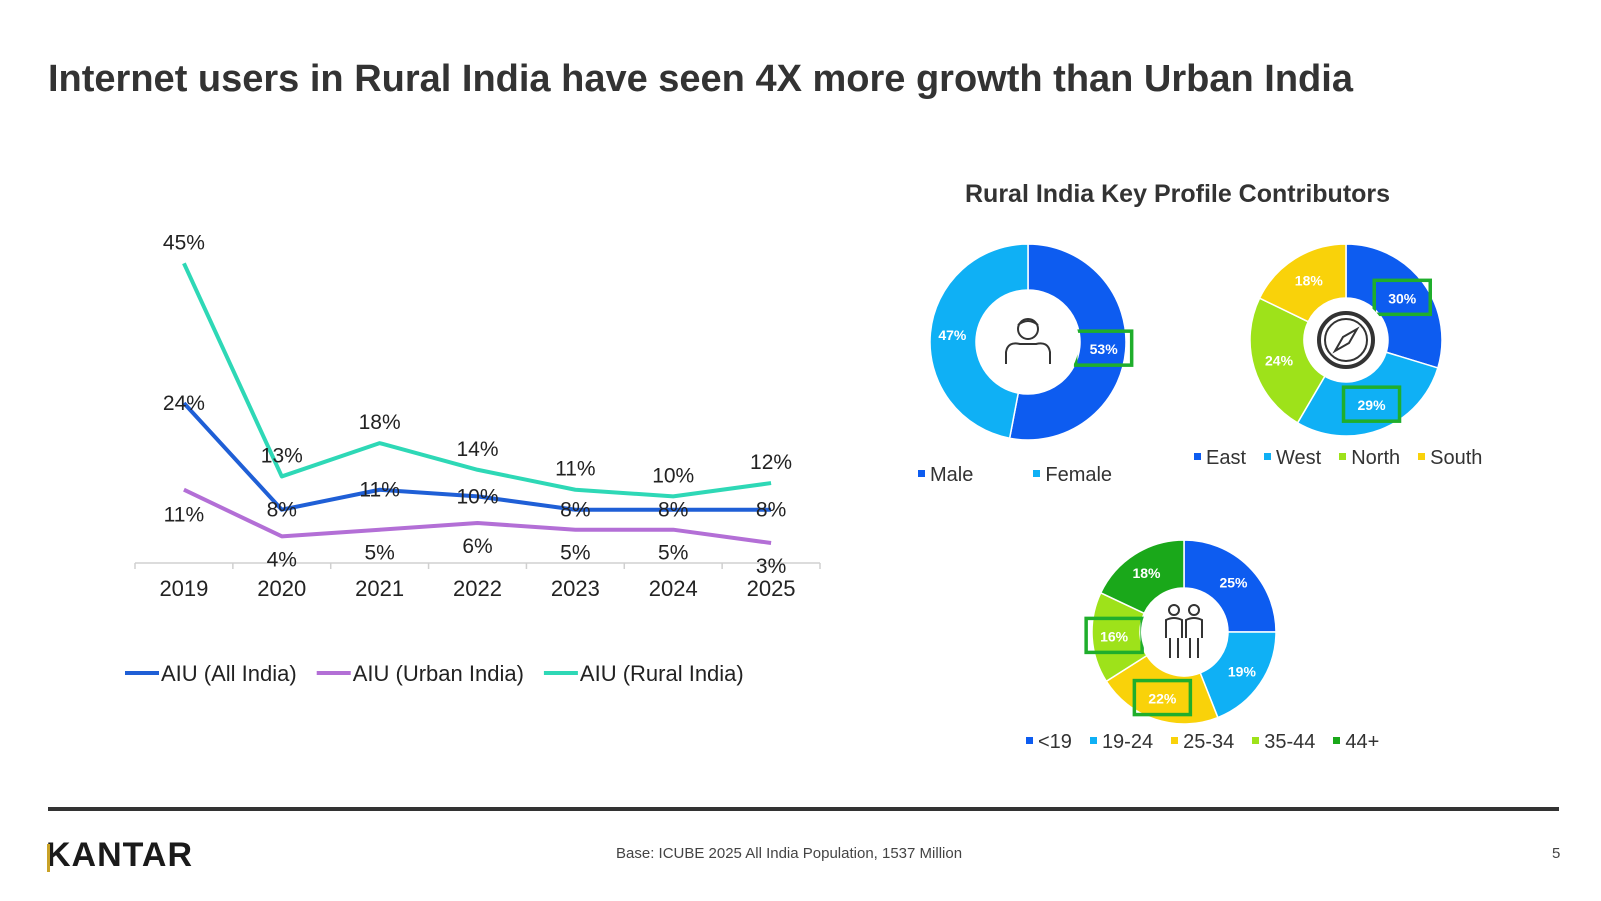 This screenshot has height=901, width=1601. I want to click on legend-item: West, so click(1292, 458).